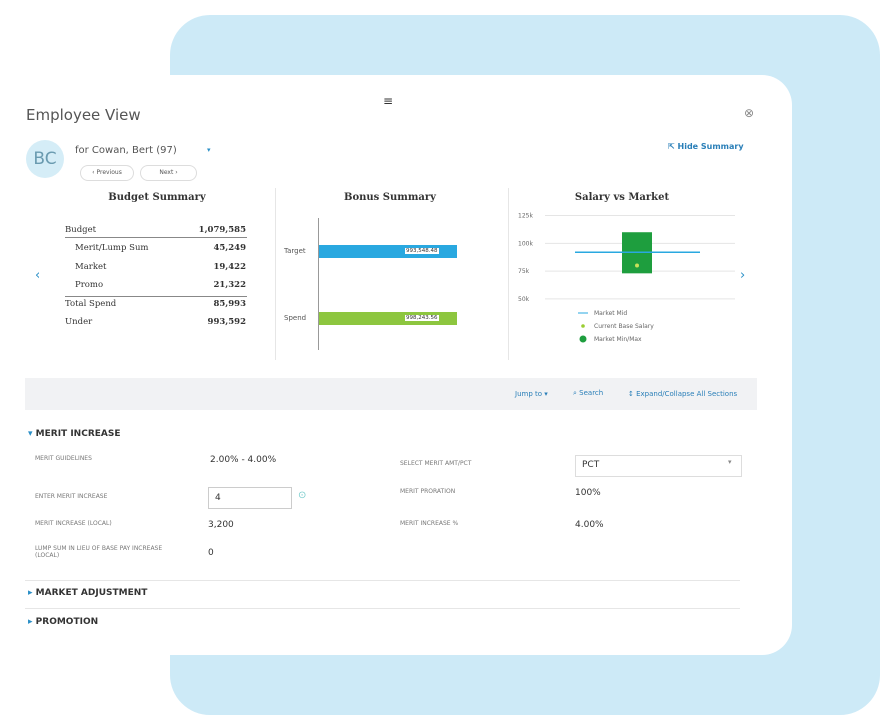 This screenshot has height=725, width=892. What do you see at coordinates (618, 339) in the screenshot?
I see `legend-label: Market Min/Max` at bounding box center [618, 339].